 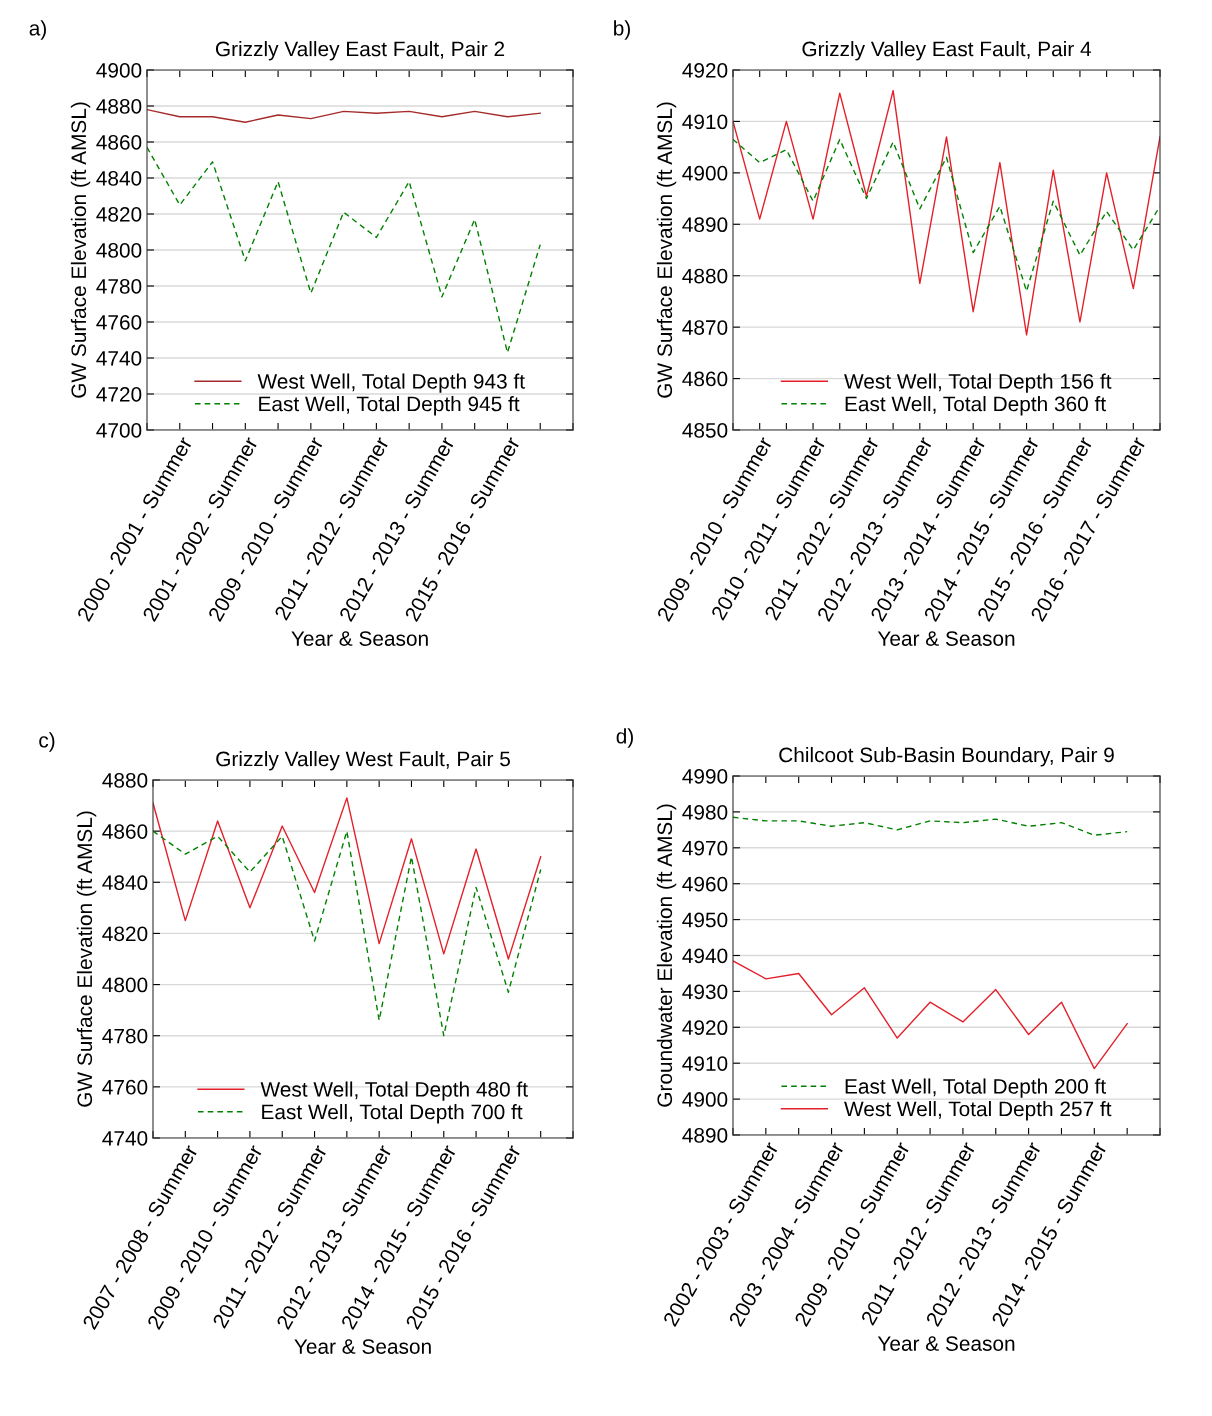 What do you see at coordinates (705, 884) in the screenshot?
I see `y-tick-label: 4960` at bounding box center [705, 884].